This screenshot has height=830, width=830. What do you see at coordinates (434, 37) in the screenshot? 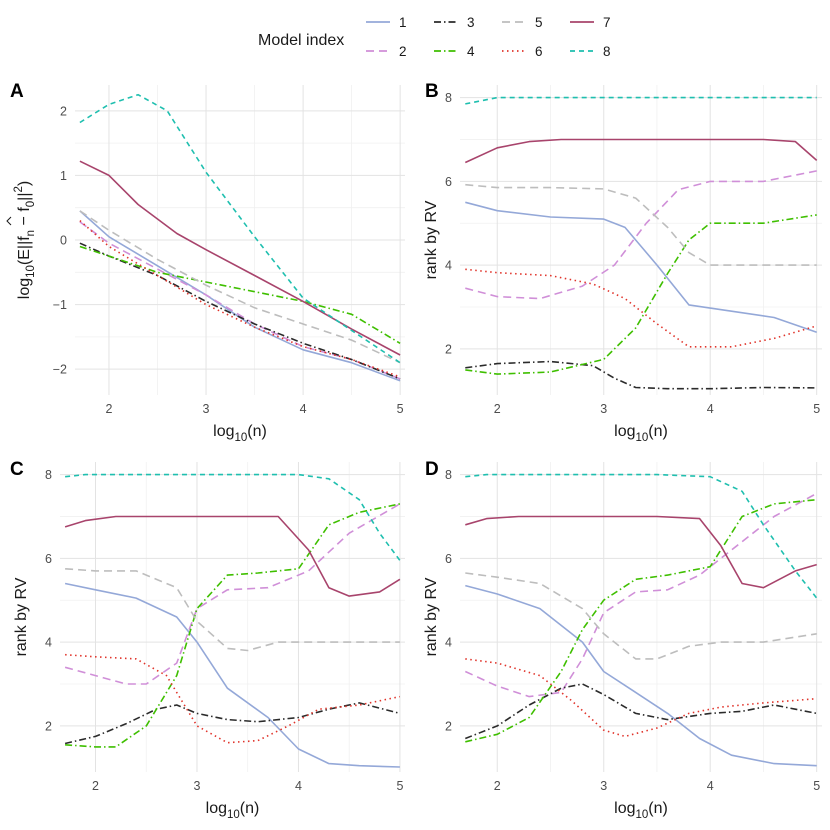
I see `legend: Model index 1 2 3 4 5 6 7 8` at bounding box center [434, 37].